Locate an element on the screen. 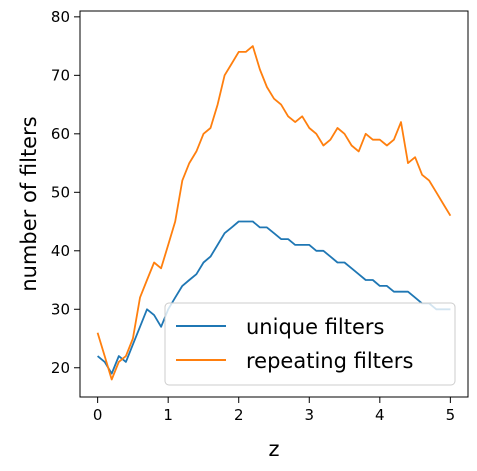  legend-label-unique-filters: unique filters is located at coordinates (315, 327).